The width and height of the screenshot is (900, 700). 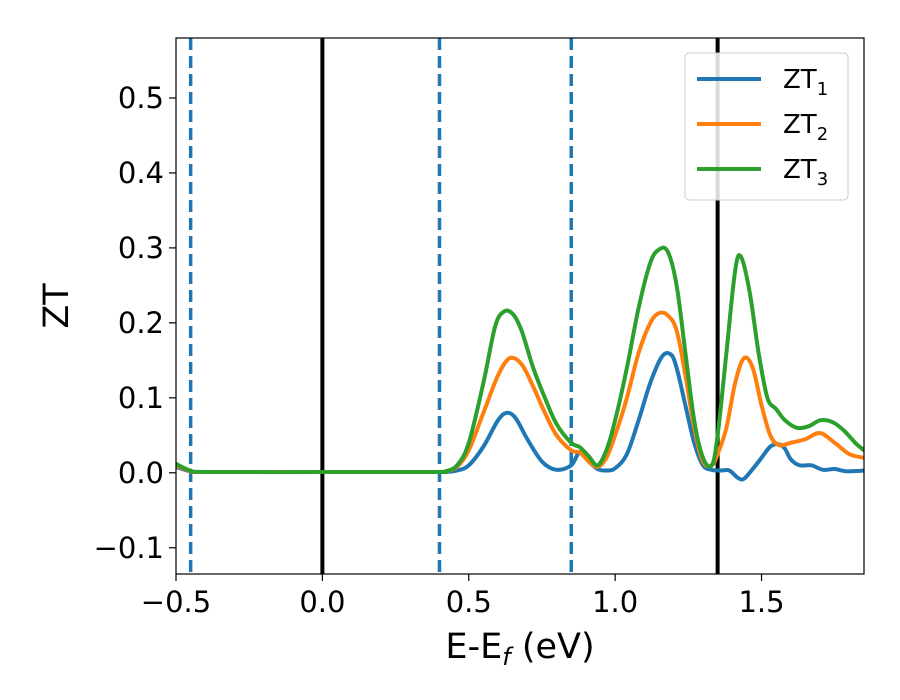 What do you see at coordinates (761, 602) in the screenshot?
I see `x-tick-label: 1.5` at bounding box center [761, 602].